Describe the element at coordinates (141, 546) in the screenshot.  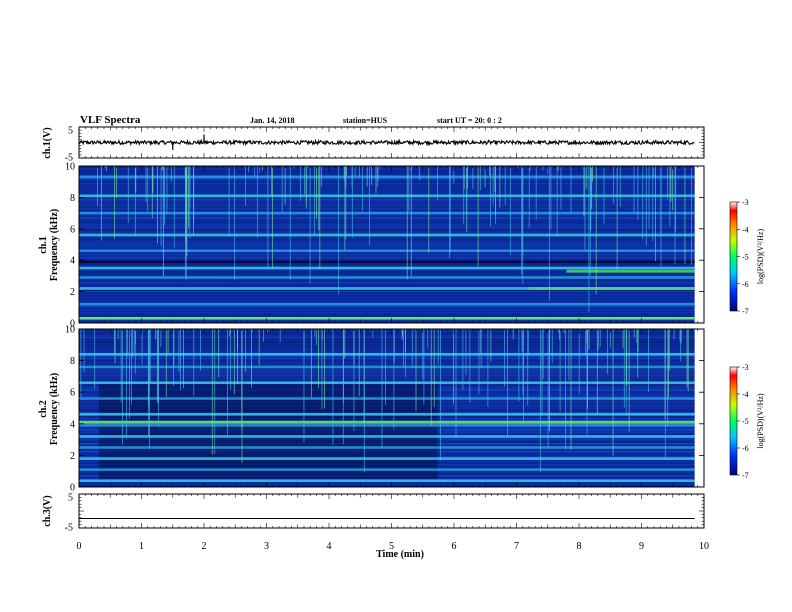
I see `x-tick-label: 1` at that location.